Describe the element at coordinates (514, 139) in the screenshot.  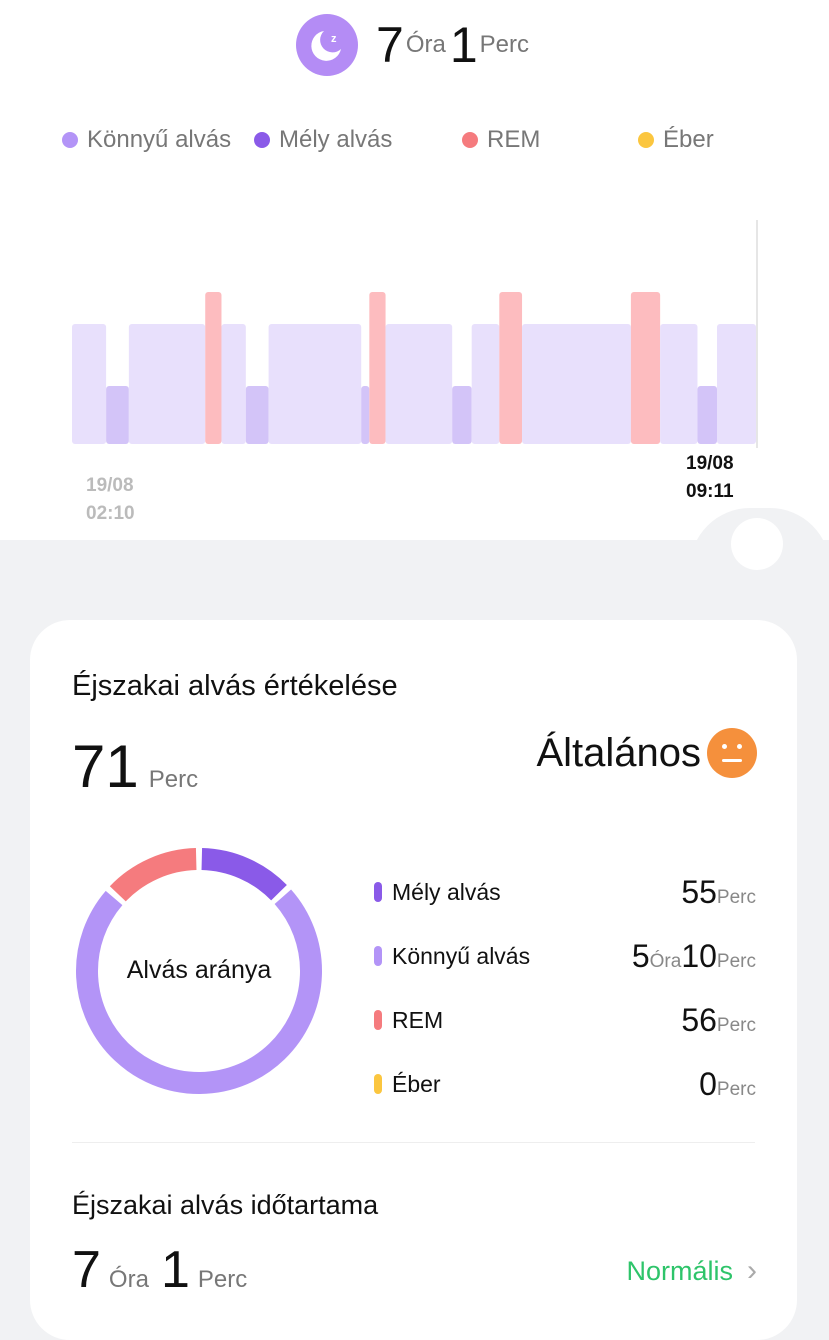
I see `legend-label: REM` at that location.